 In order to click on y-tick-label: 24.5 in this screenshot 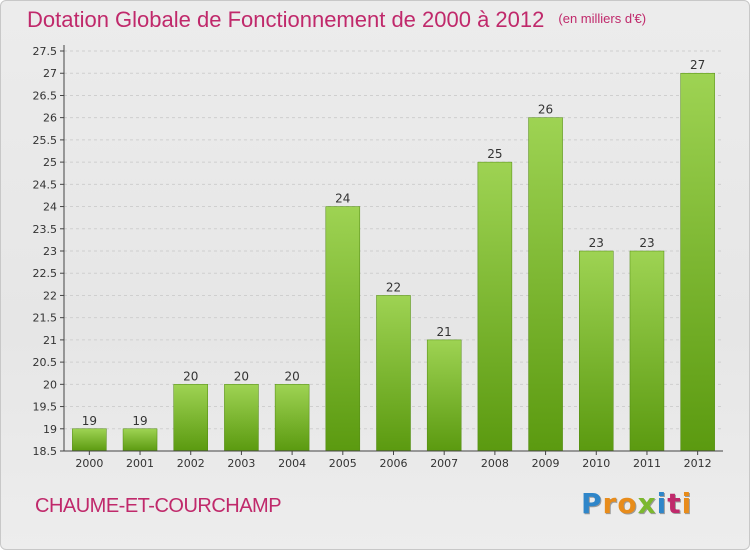, I will do `click(45, 184)`.